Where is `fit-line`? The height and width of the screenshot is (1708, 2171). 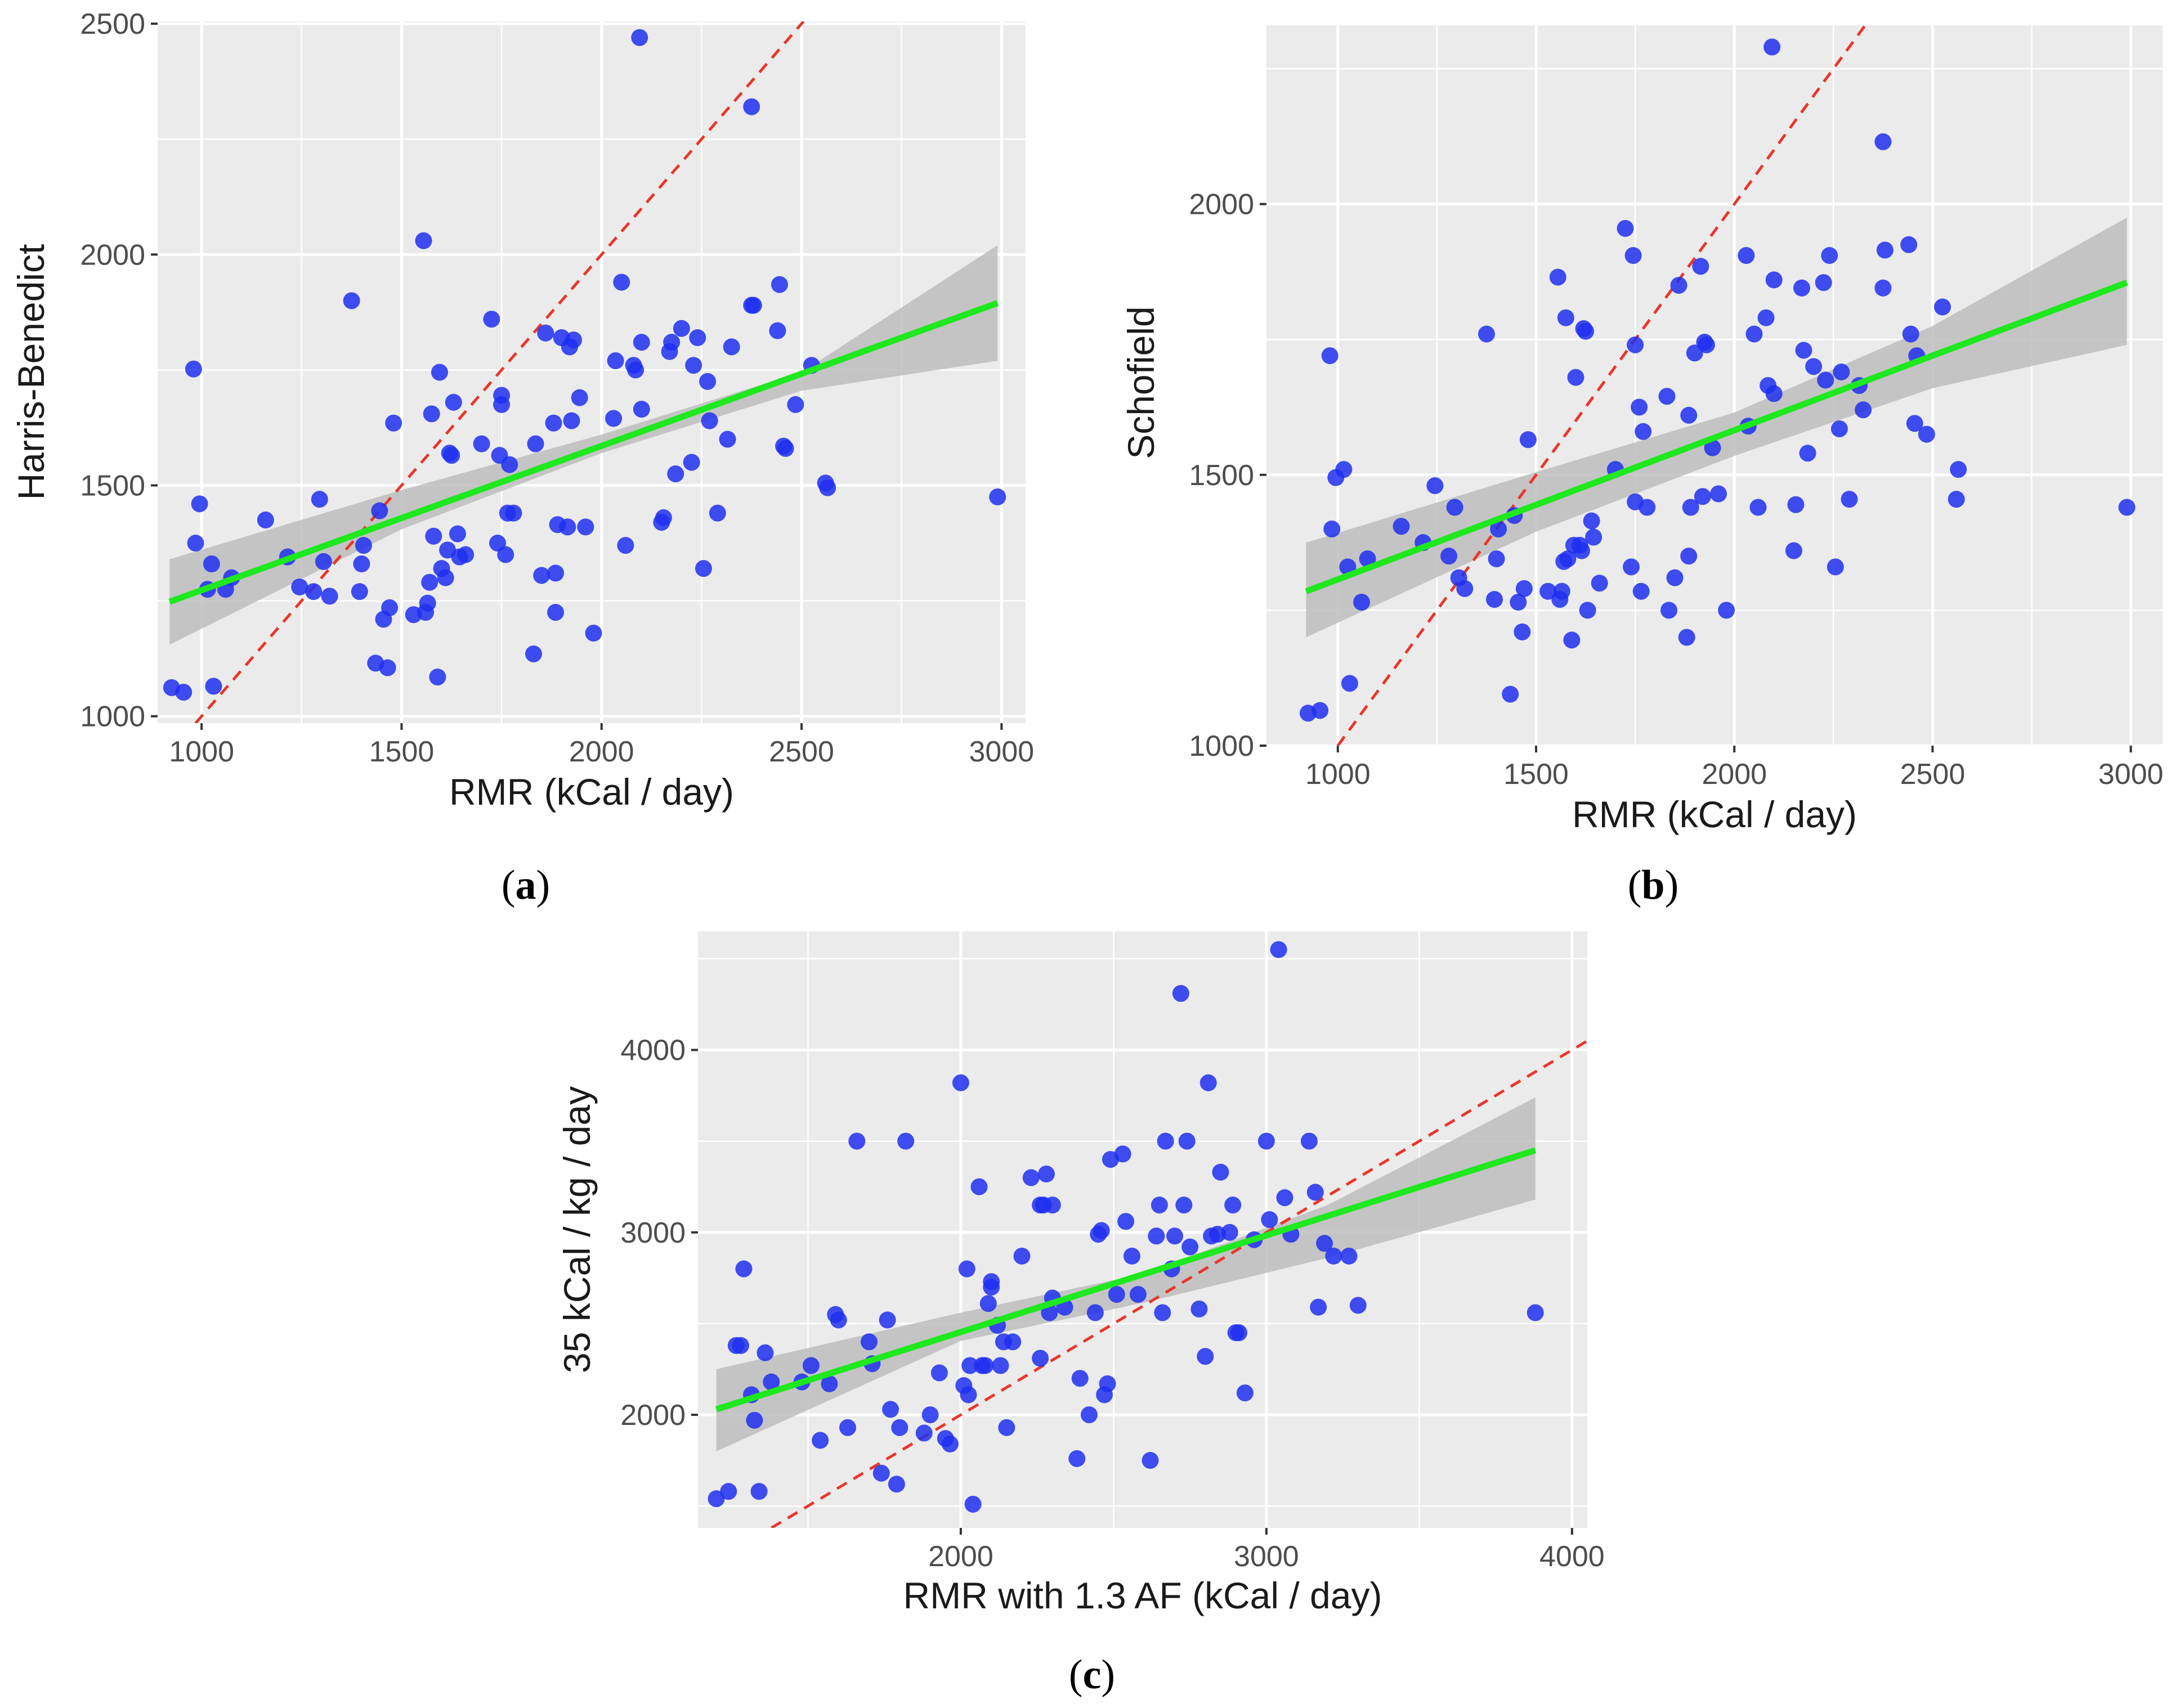
fit-line is located at coordinates (583, 452).